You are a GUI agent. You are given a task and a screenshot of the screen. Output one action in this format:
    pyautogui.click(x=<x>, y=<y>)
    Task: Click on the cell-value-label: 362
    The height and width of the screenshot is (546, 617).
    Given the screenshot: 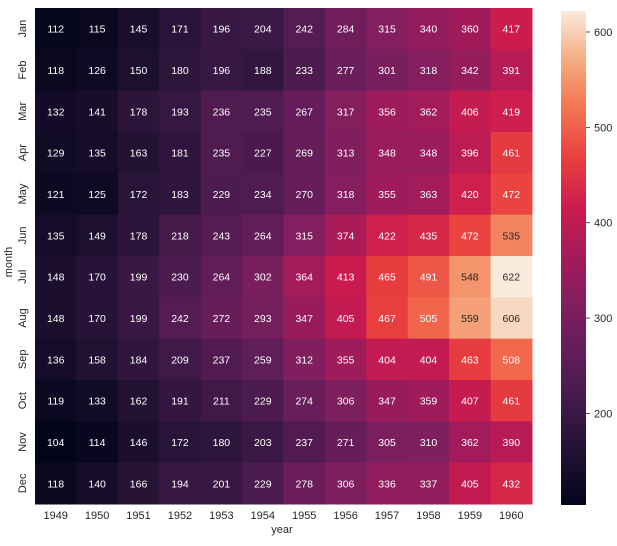 What is the action you would take?
    pyautogui.click(x=429, y=112)
    